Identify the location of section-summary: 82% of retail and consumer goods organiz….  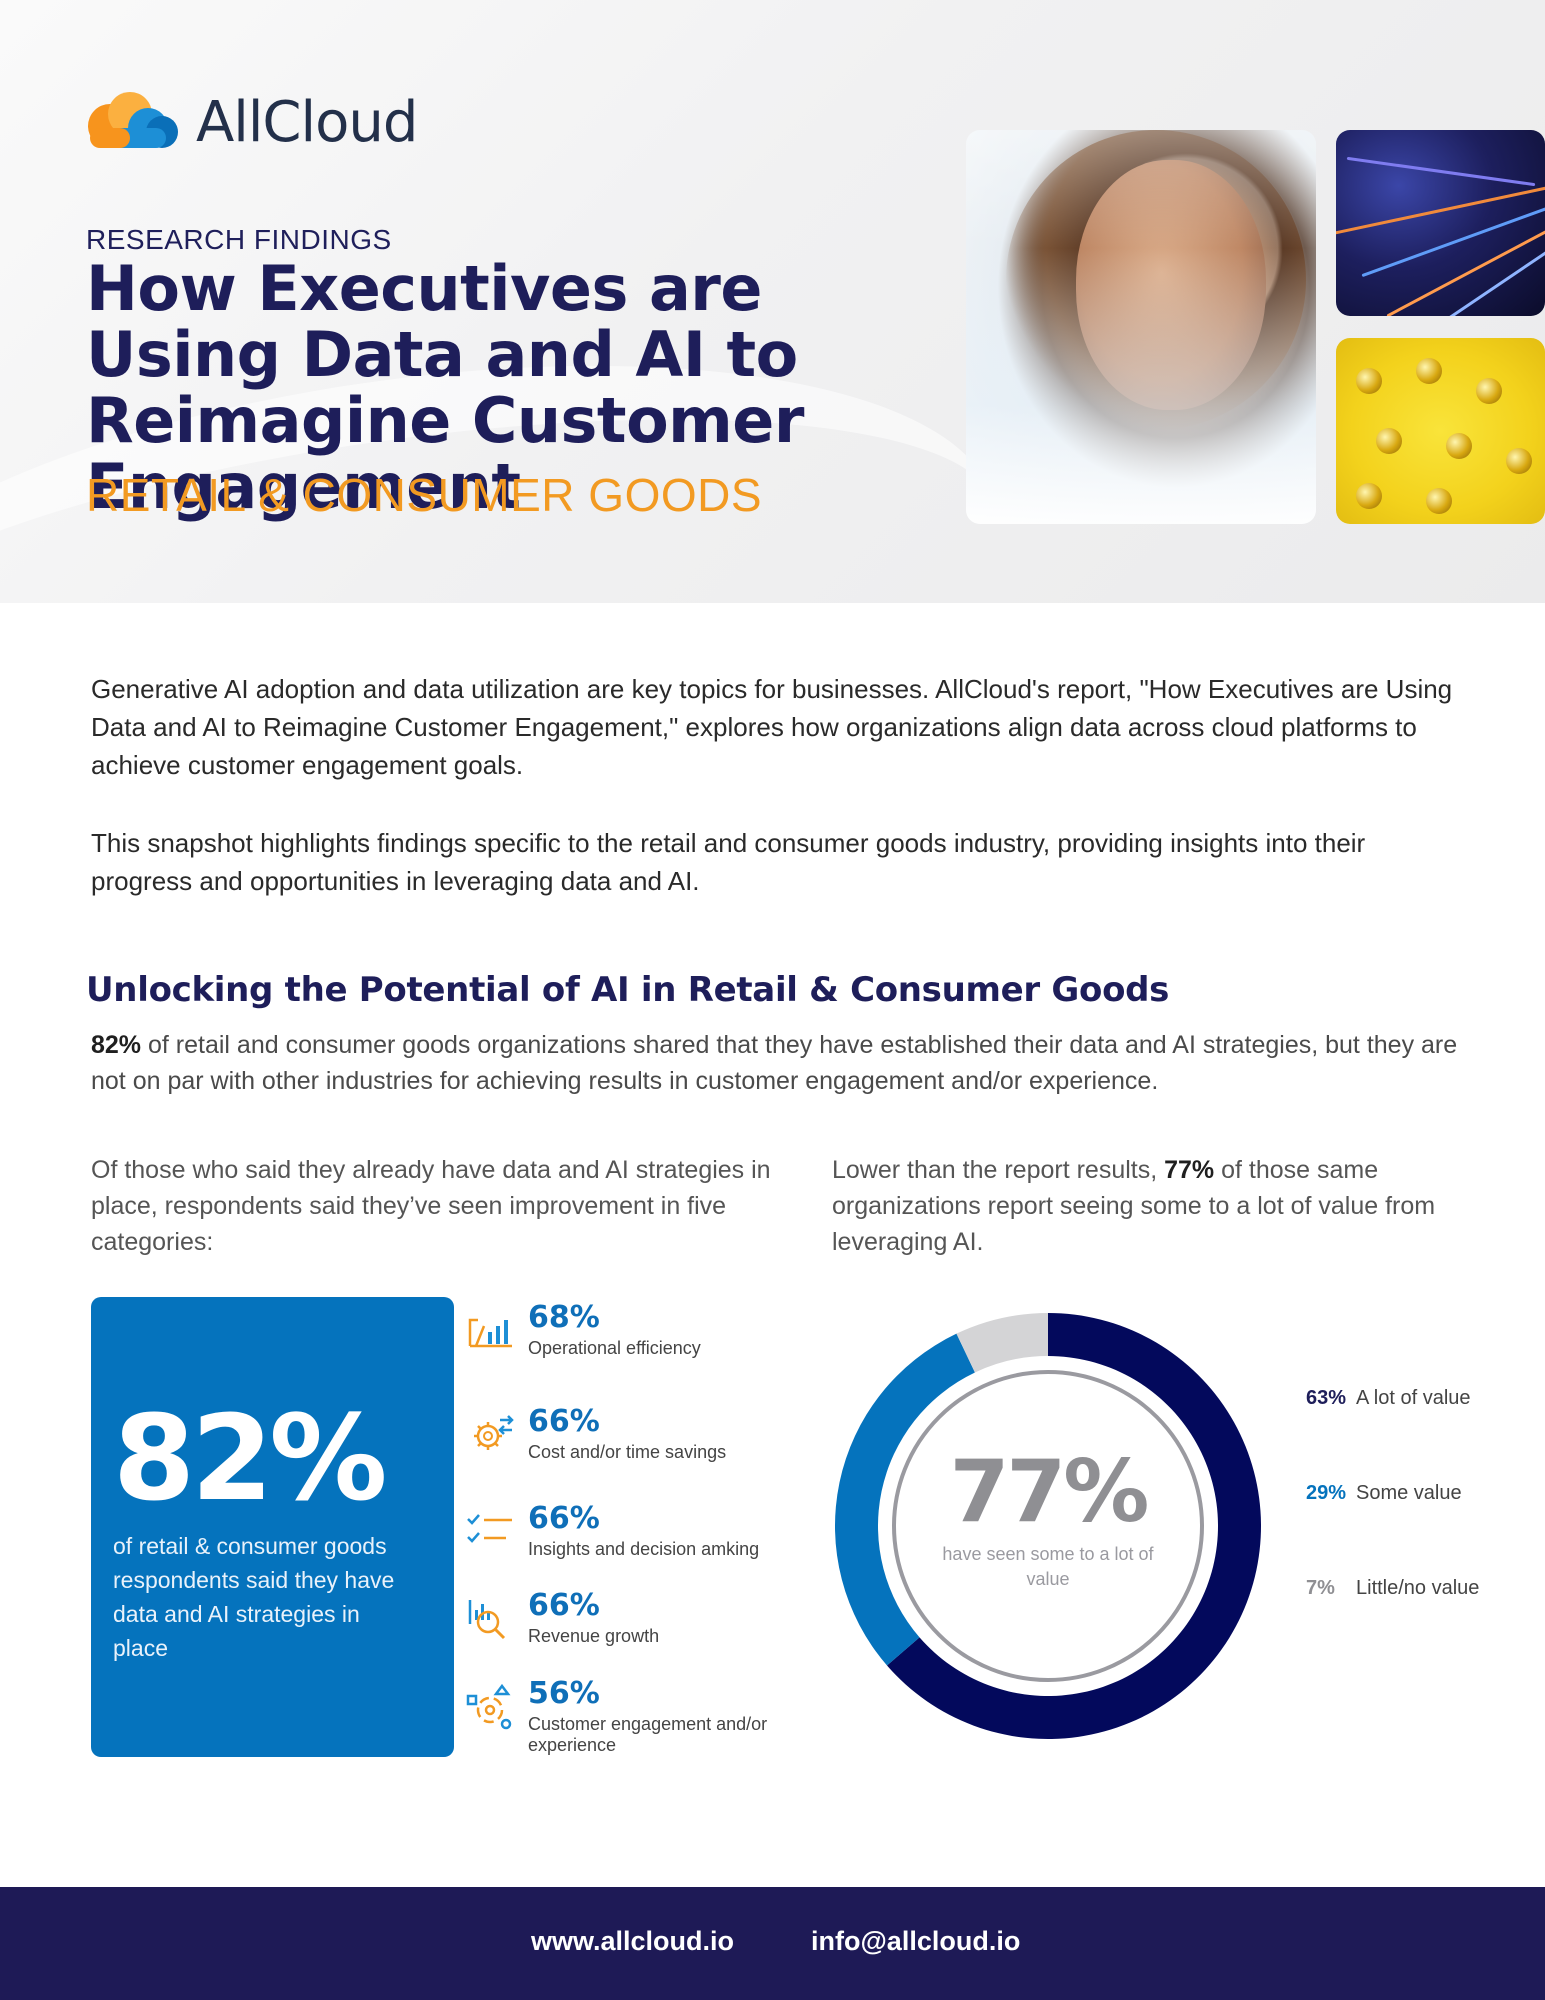
(781, 1063).